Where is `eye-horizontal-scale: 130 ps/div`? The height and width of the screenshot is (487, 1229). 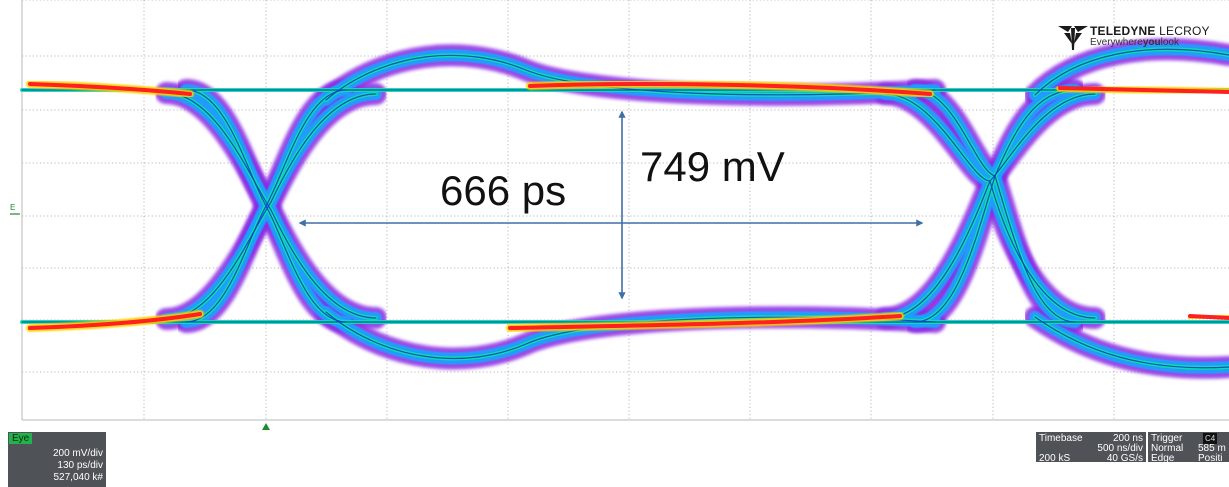
eye-horizontal-scale: 130 ps/div is located at coordinates (80, 465).